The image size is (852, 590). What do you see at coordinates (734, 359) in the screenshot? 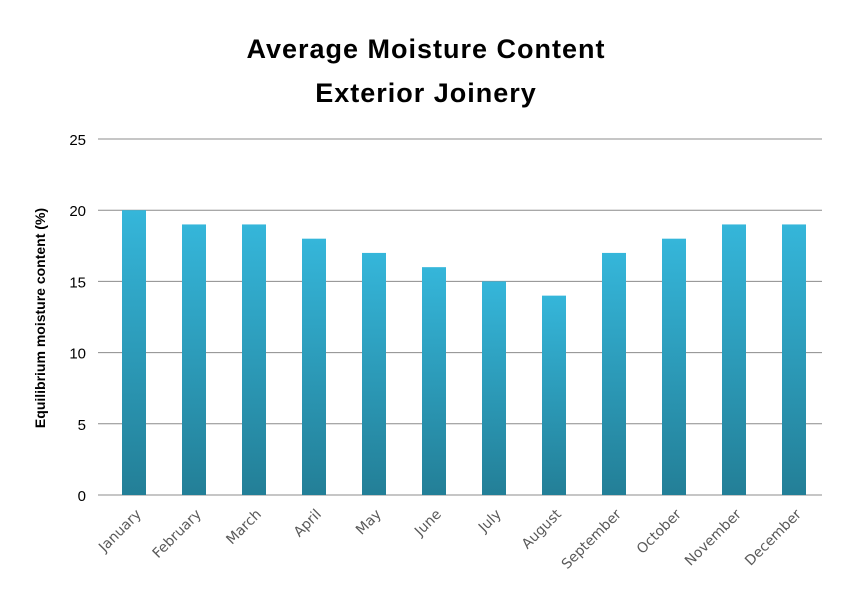
I see `bar-november` at bounding box center [734, 359].